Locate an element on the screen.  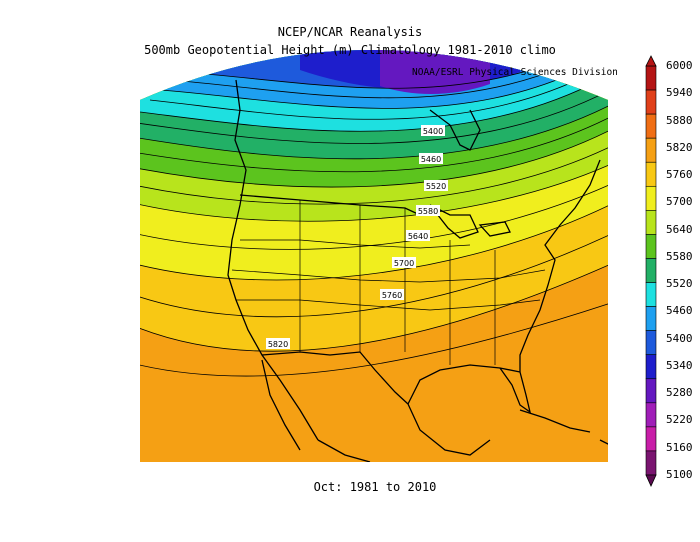
contour-label-5700: 5700 is located at coordinates (404, 263).